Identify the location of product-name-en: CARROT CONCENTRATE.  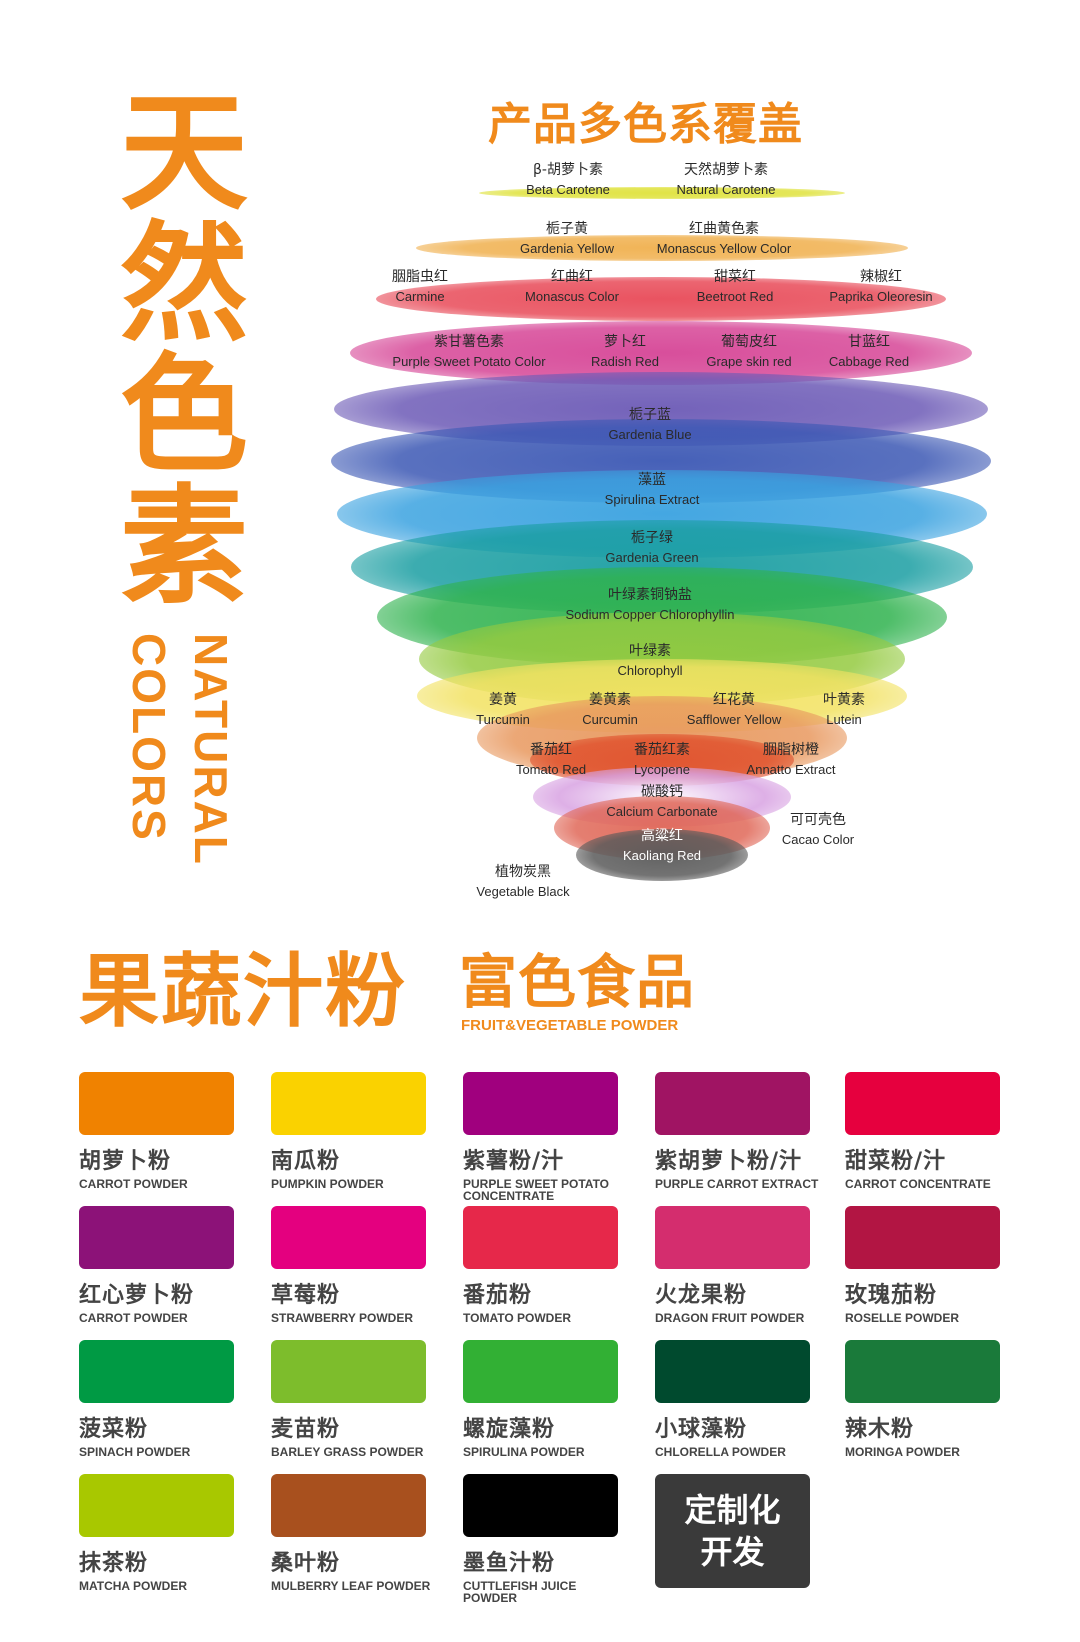
(918, 1184).